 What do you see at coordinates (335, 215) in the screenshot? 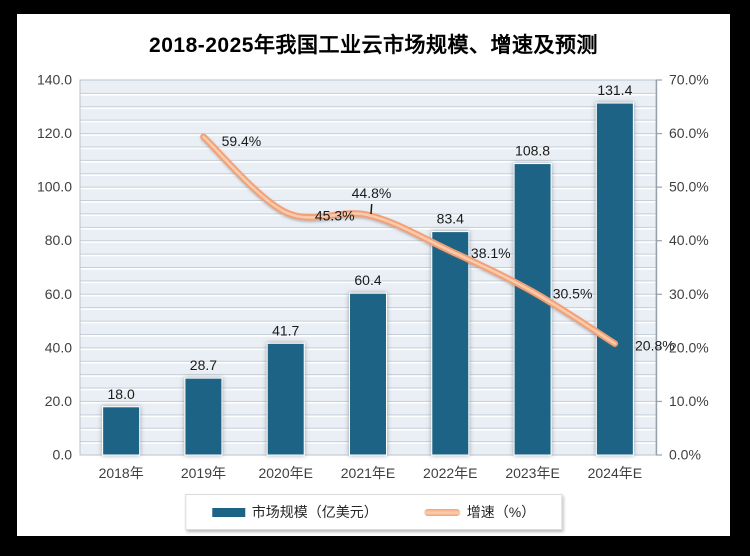
I see `line-value-label: 45.3%` at bounding box center [335, 215].